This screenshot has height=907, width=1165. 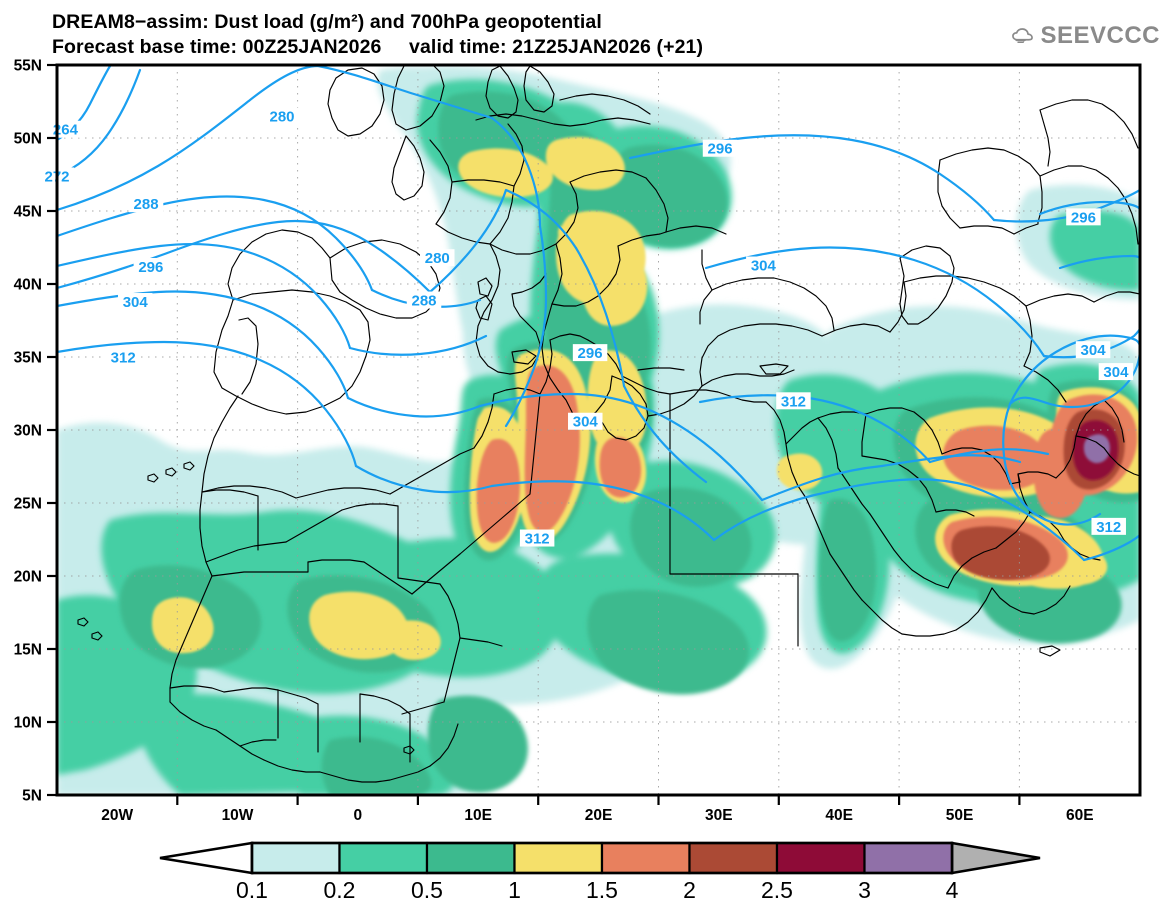 What do you see at coordinates (514, 890) in the screenshot?
I see `colorbar-tick-label: 1` at bounding box center [514, 890].